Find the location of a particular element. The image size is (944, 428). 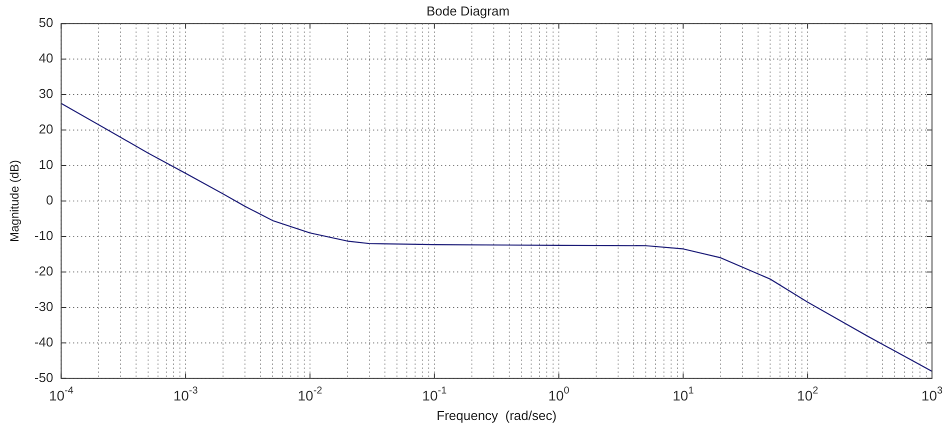

y-tick-label: 20 is located at coordinates (46, 129).